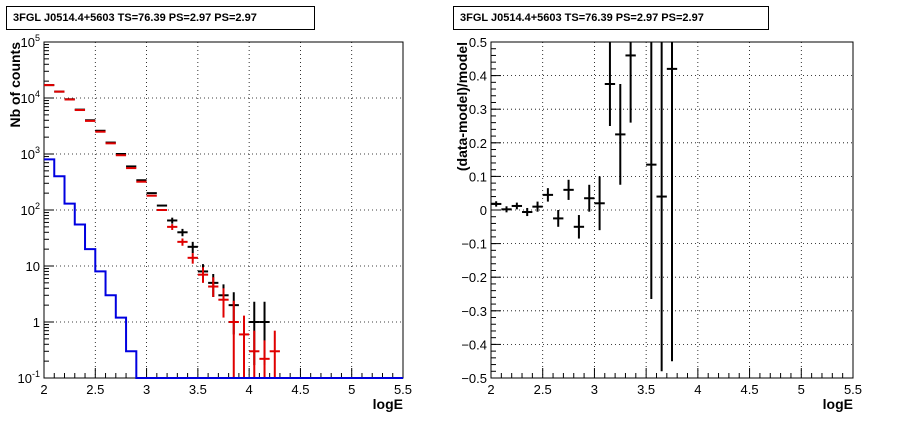 The image size is (898, 421). I want to click on y-tick-label: 0.3, so click(478, 109).